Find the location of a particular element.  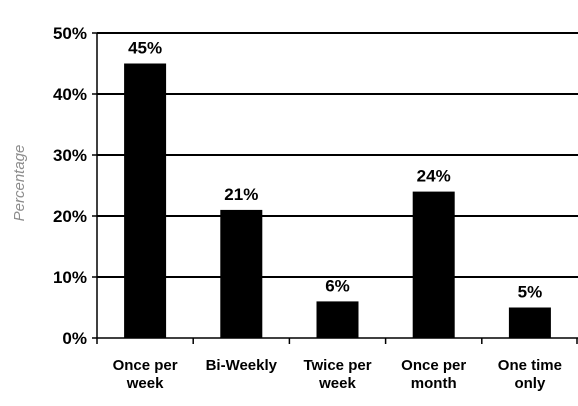

data-label: 5% is located at coordinates (530, 292).